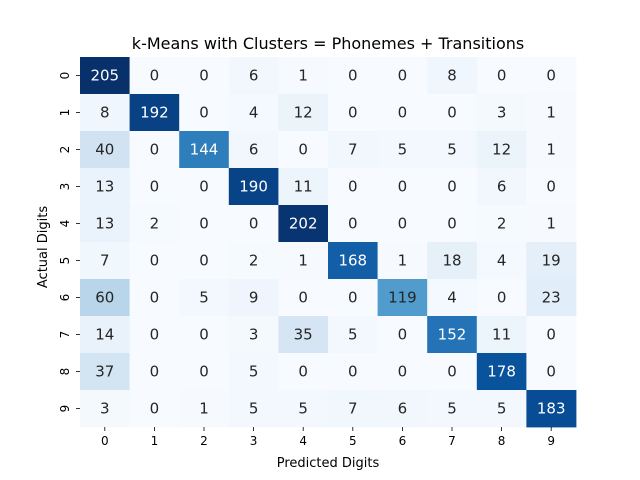 The image size is (640, 480). I want to click on cell-value-label: 1, so click(303, 76).